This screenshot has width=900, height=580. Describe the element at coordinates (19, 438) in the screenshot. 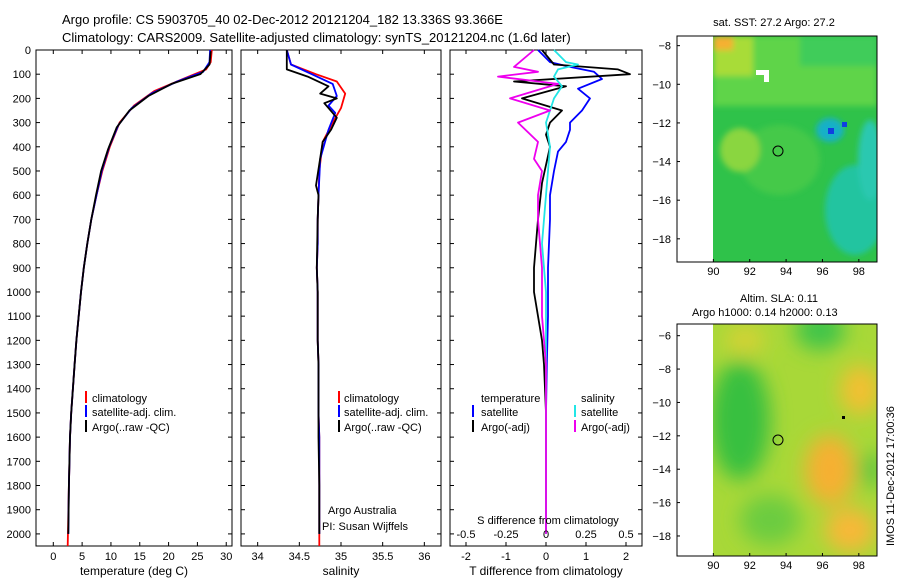

I see `y-tick-label: 1600` at that location.